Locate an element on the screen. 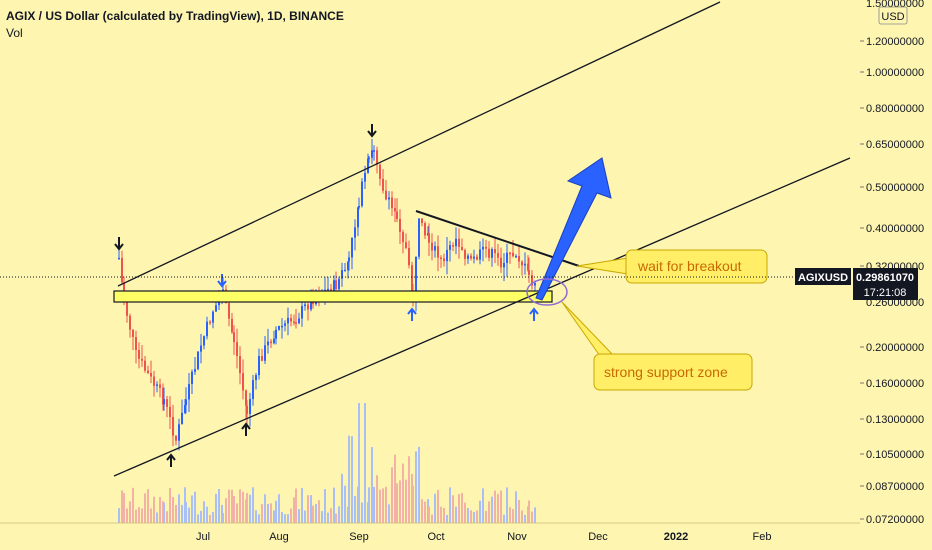 The image size is (932, 550). arrow-up-icon is located at coordinates (171, 460).